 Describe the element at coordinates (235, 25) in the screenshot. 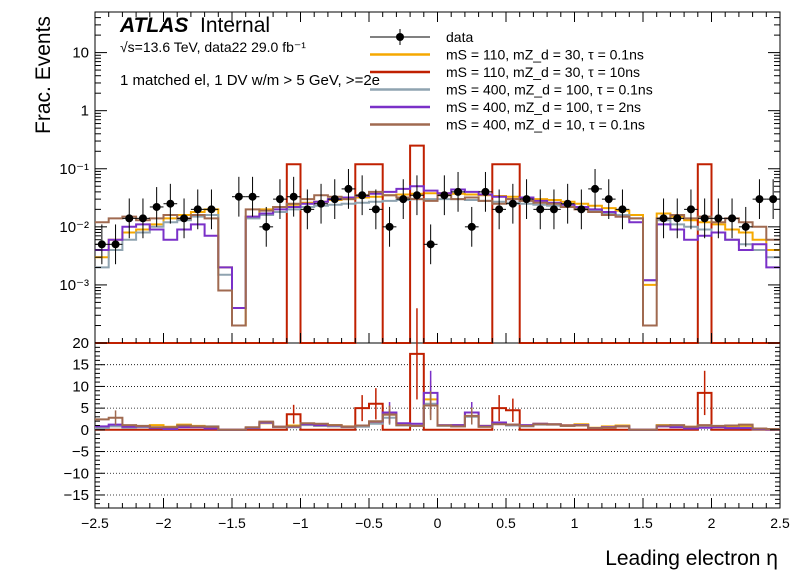

I see `atlas-status-text: Internal` at that location.